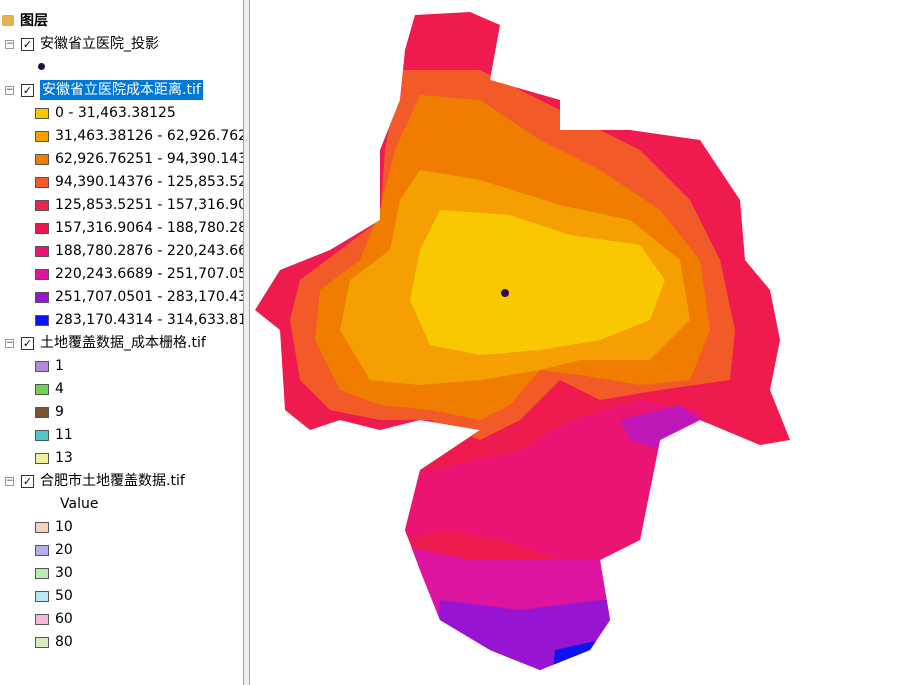 This screenshot has height=685, width=900. Describe the element at coordinates (34, 21) in the screenshot. I see `toc-title: 图层` at that location.